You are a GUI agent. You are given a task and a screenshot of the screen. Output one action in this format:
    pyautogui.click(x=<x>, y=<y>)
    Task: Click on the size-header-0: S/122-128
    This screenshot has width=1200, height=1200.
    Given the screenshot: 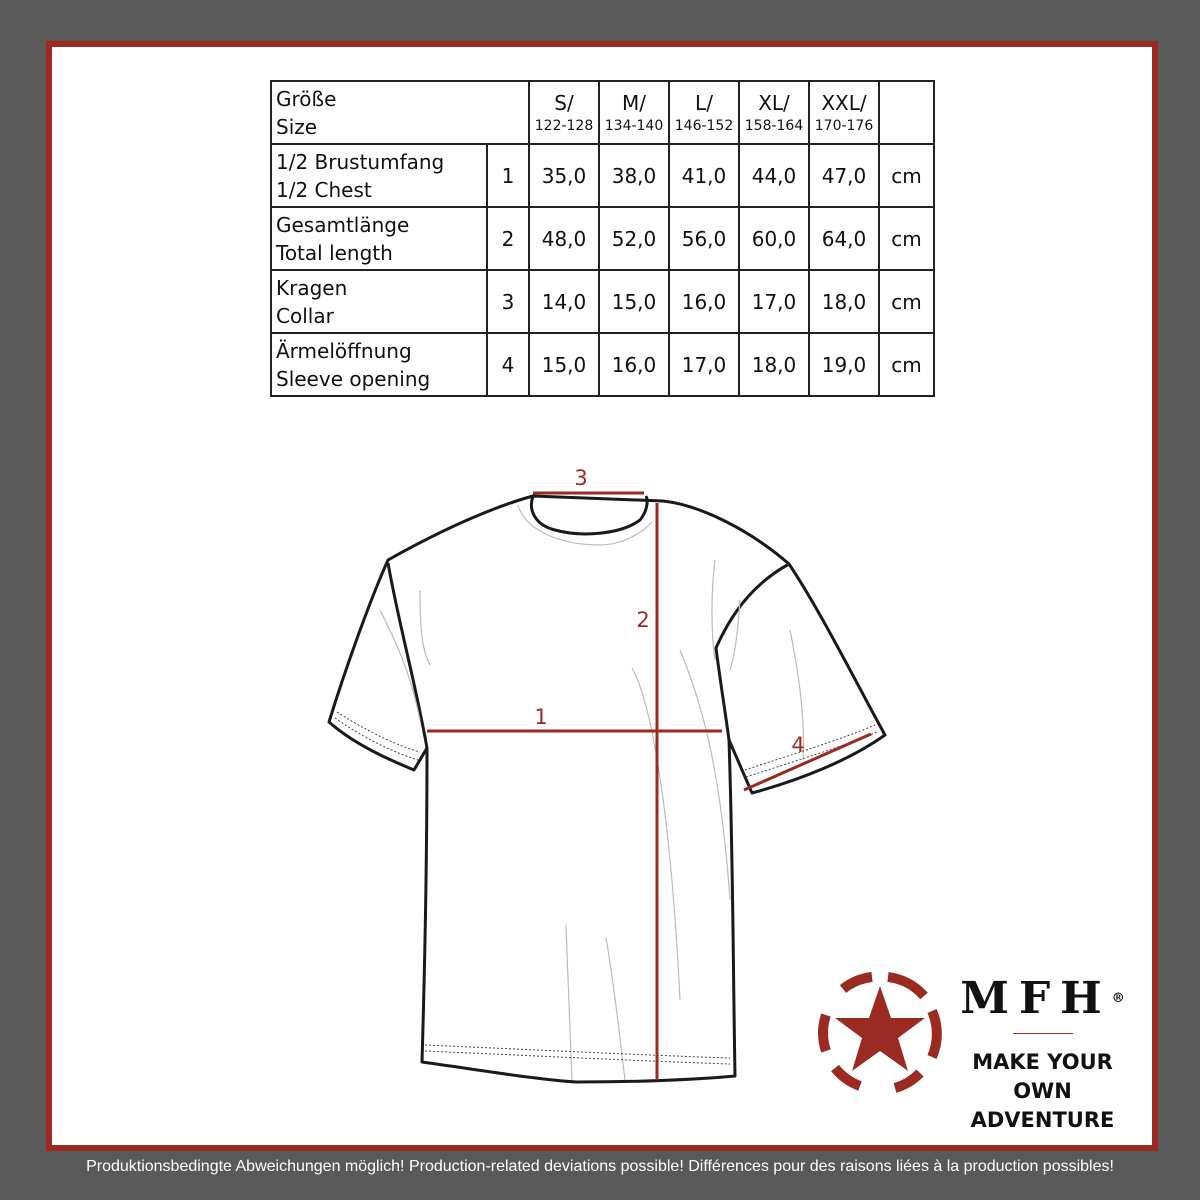 What is the action you would take?
    pyautogui.click(x=564, y=112)
    